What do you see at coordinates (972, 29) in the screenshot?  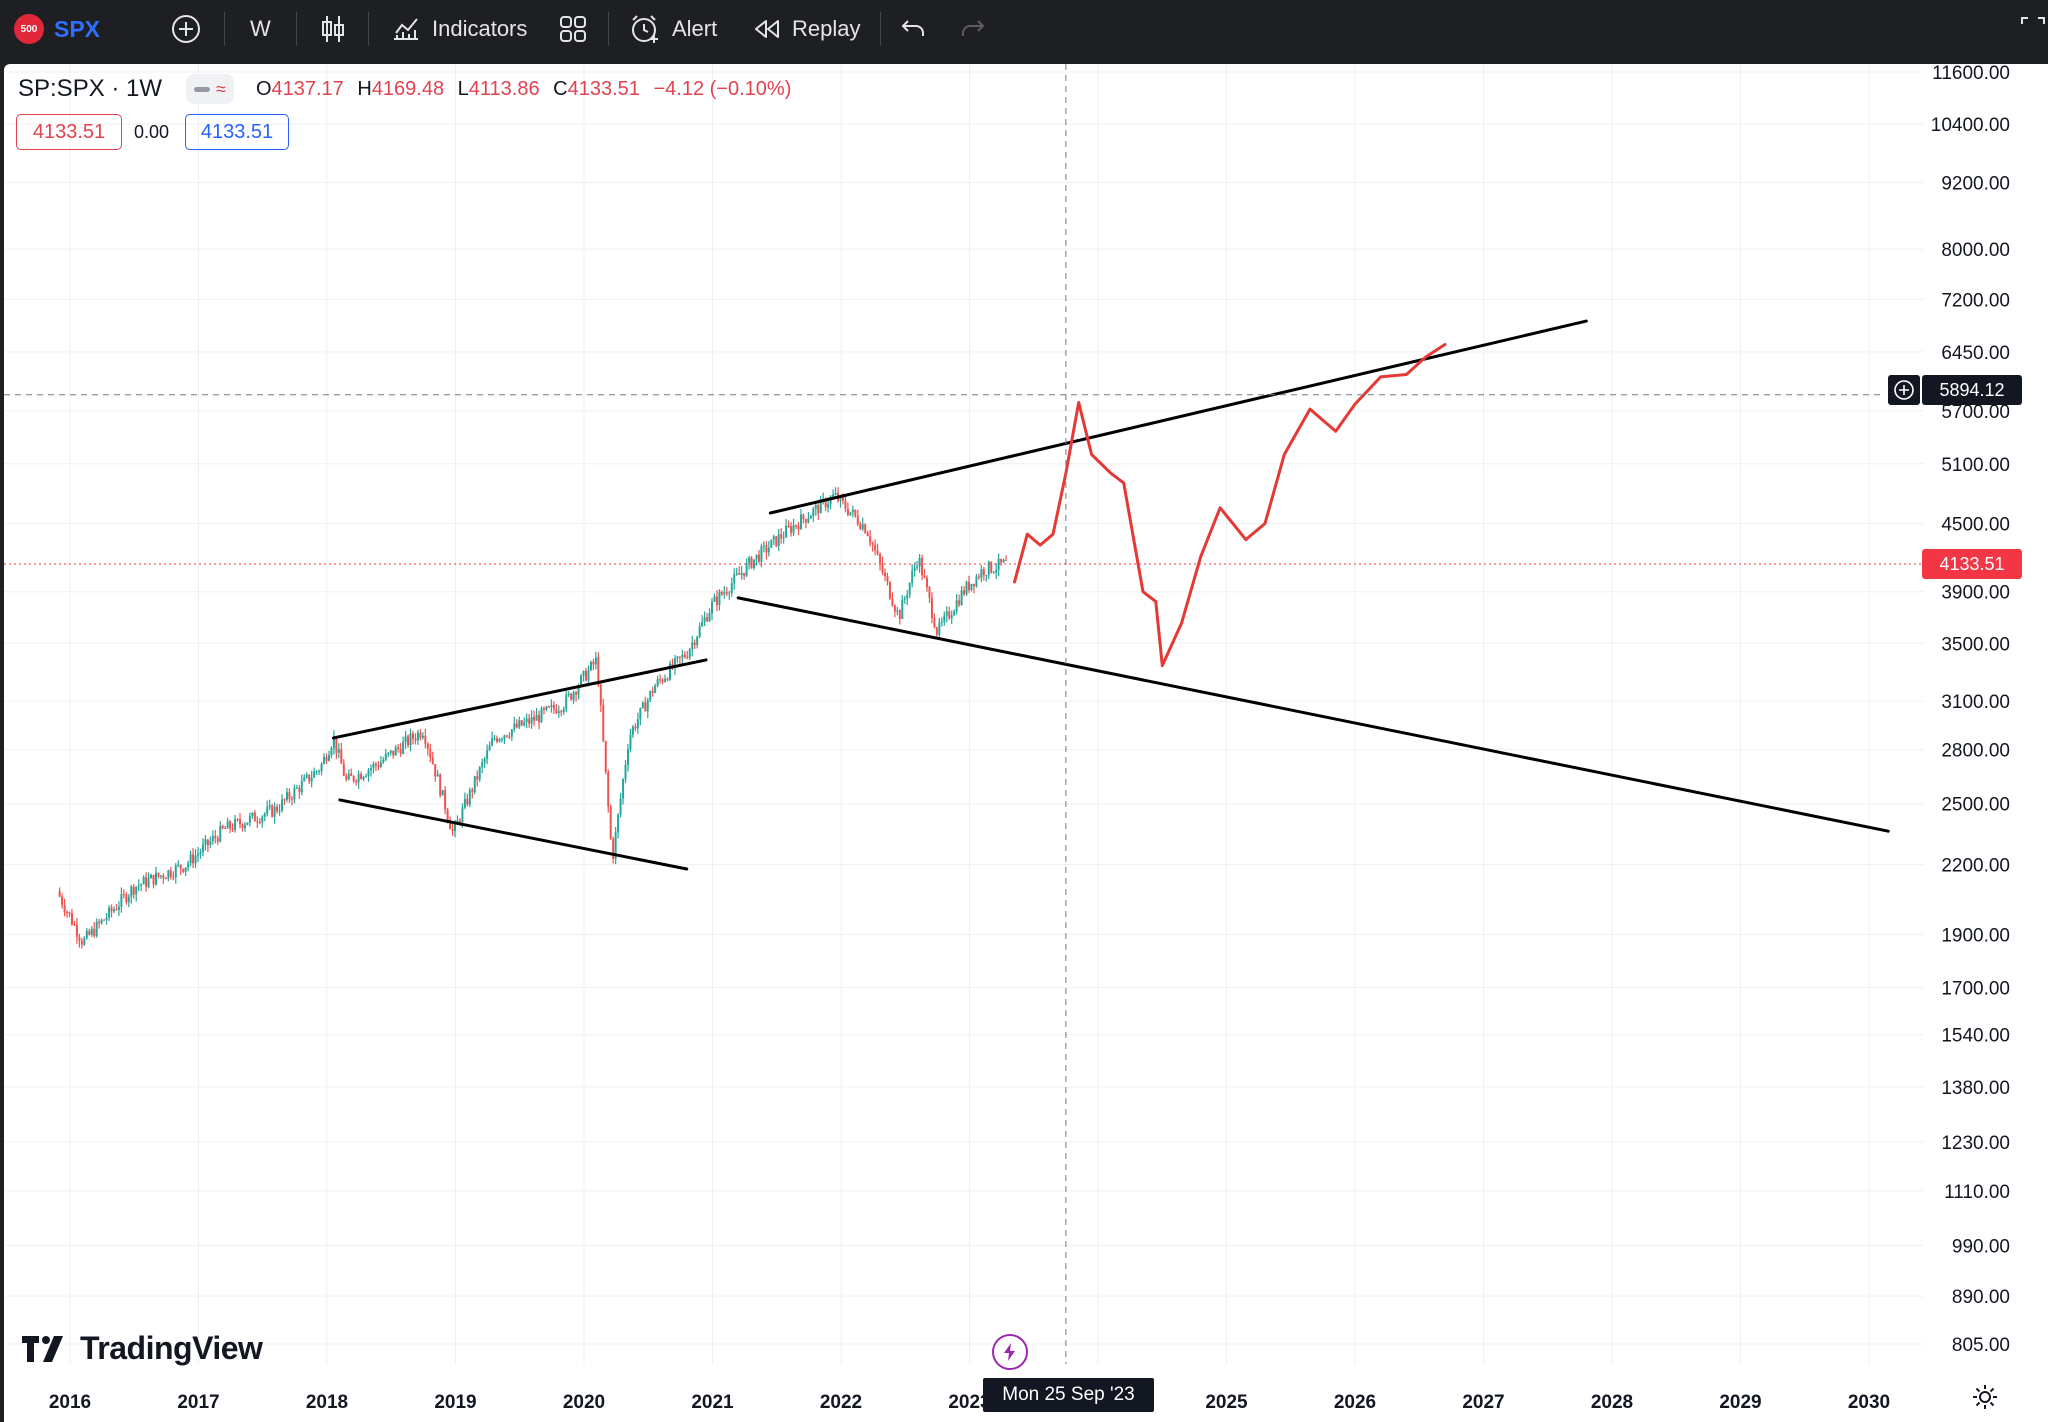 I see `redo-button` at bounding box center [972, 29].